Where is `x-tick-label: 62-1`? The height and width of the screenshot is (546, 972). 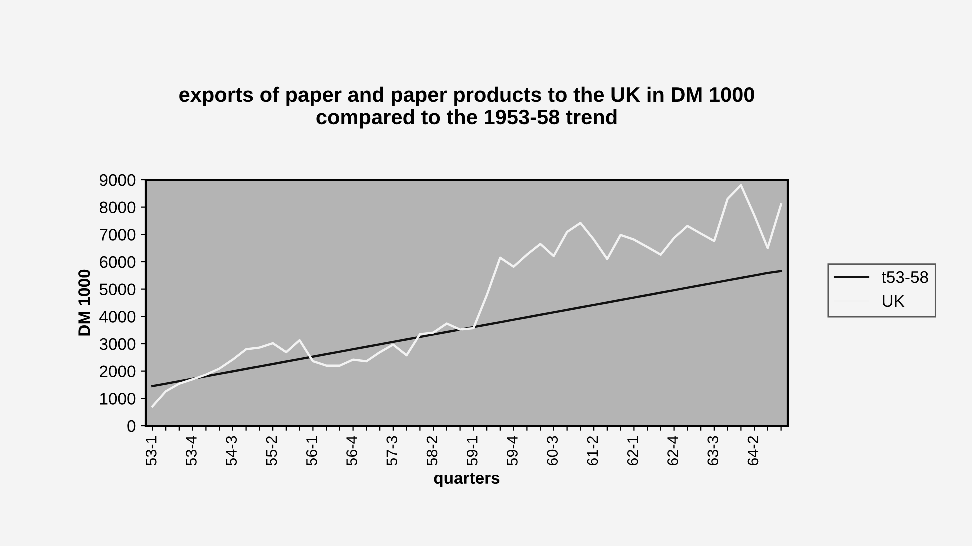
x-tick-label: 62-1 is located at coordinates (632, 451).